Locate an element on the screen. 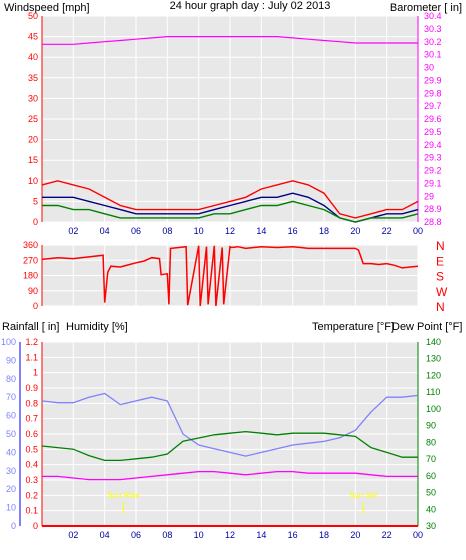  y2-tick-label: 60 is located at coordinates (431, 476).